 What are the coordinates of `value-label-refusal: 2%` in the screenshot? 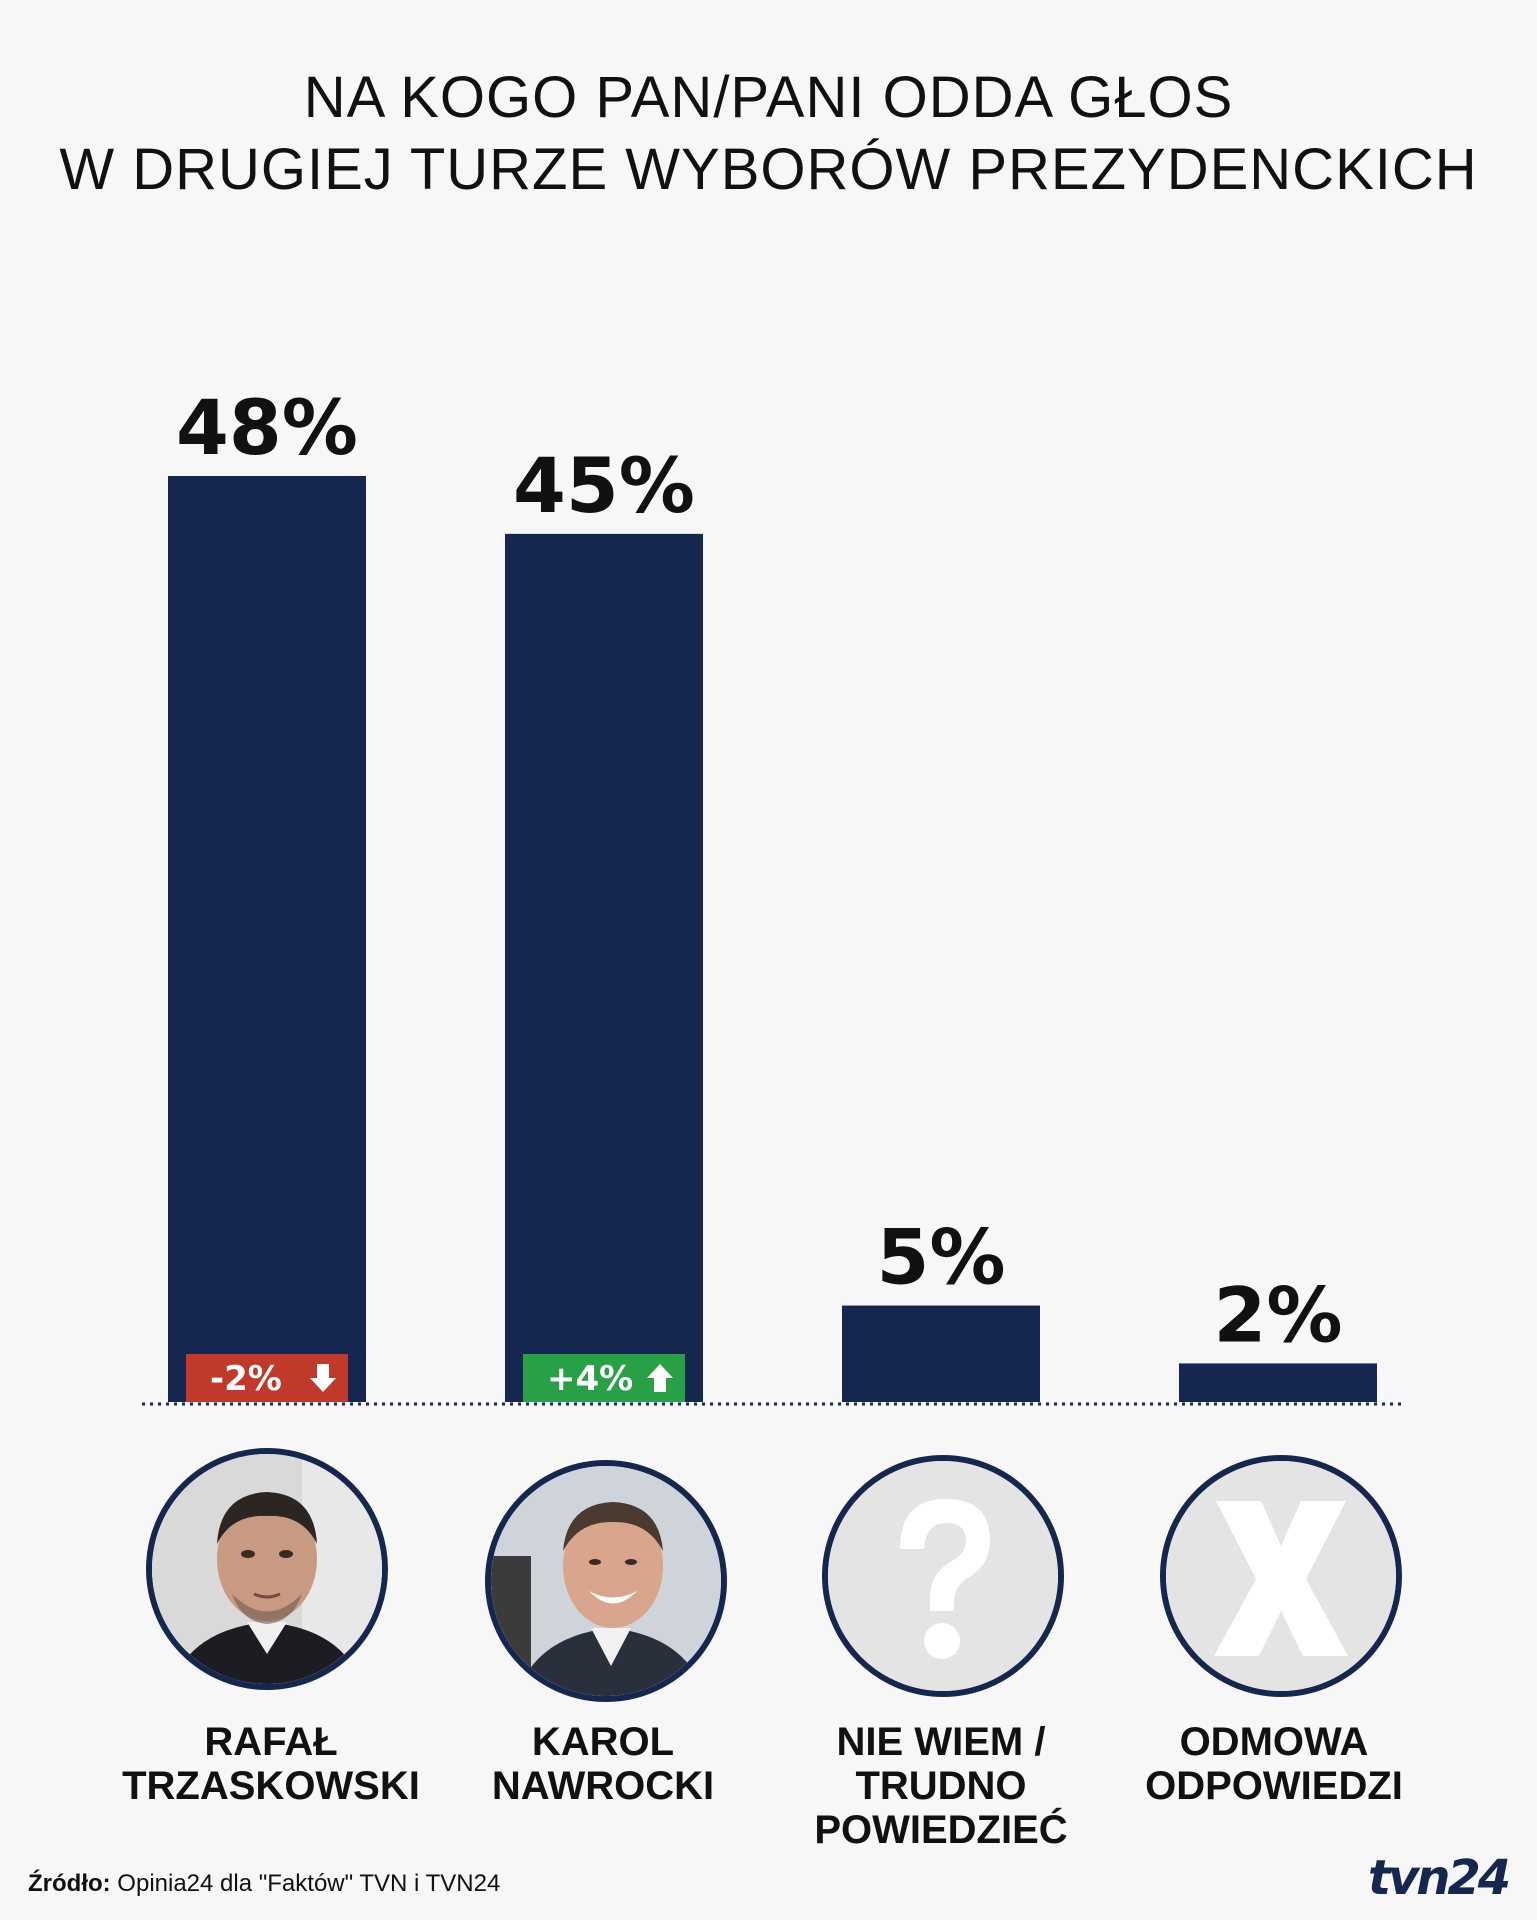 It's located at (1277, 1314).